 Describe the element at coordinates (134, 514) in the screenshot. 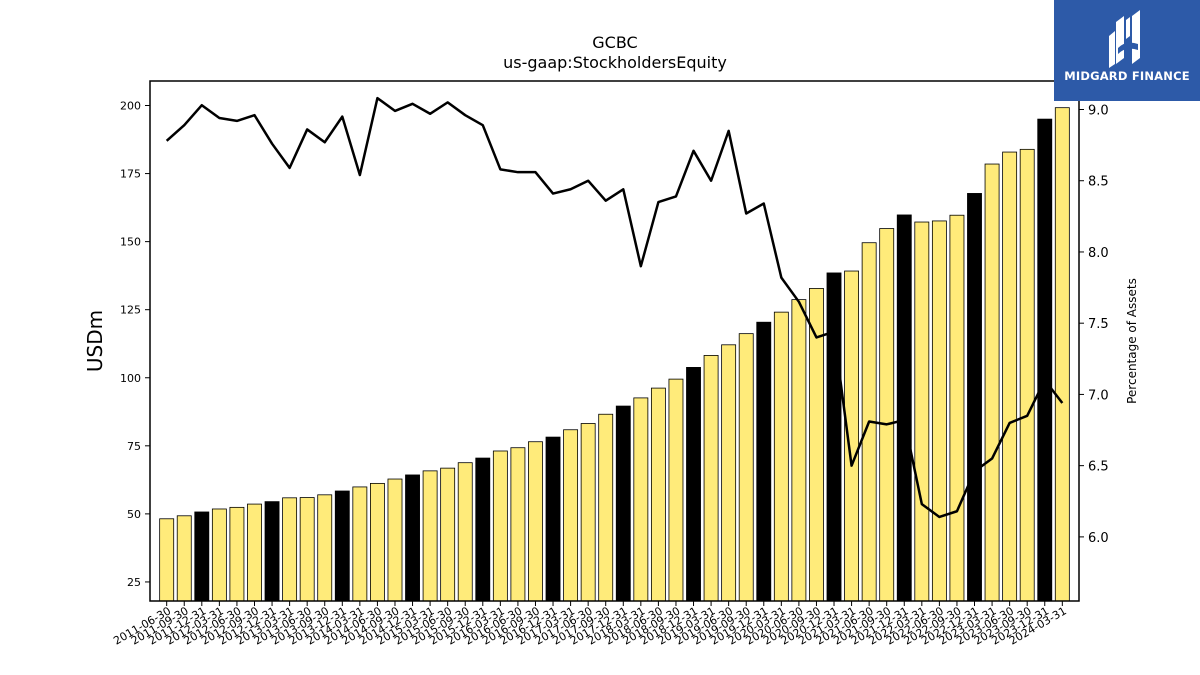

I see `y-tick-label: 50` at that location.